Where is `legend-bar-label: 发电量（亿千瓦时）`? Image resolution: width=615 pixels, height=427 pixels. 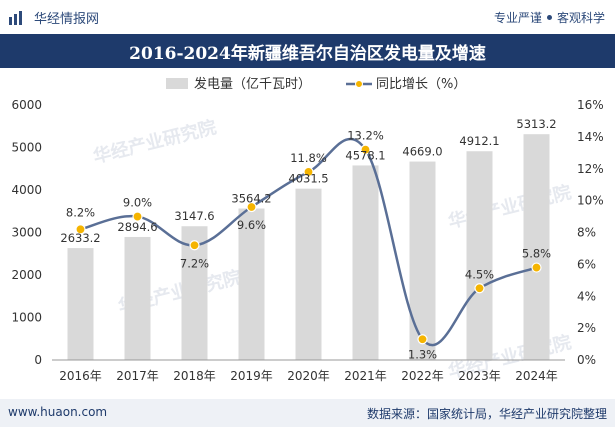
legend-bar-label: 发电量（亿千瓦时） is located at coordinates (252, 84).